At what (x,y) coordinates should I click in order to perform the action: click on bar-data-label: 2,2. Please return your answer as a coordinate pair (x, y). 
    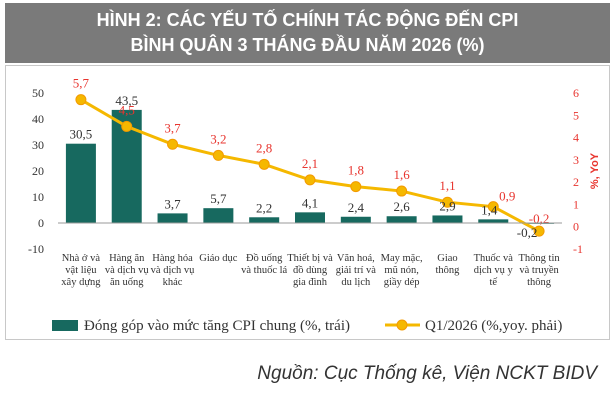
    Looking at the image, I should click on (264, 207).